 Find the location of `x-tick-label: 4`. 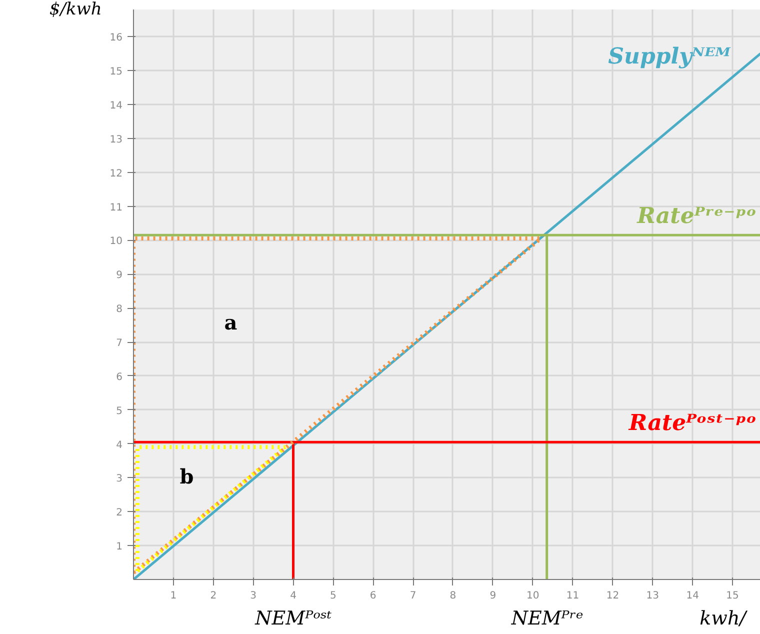

x-tick-label: 4 is located at coordinates (293, 596).